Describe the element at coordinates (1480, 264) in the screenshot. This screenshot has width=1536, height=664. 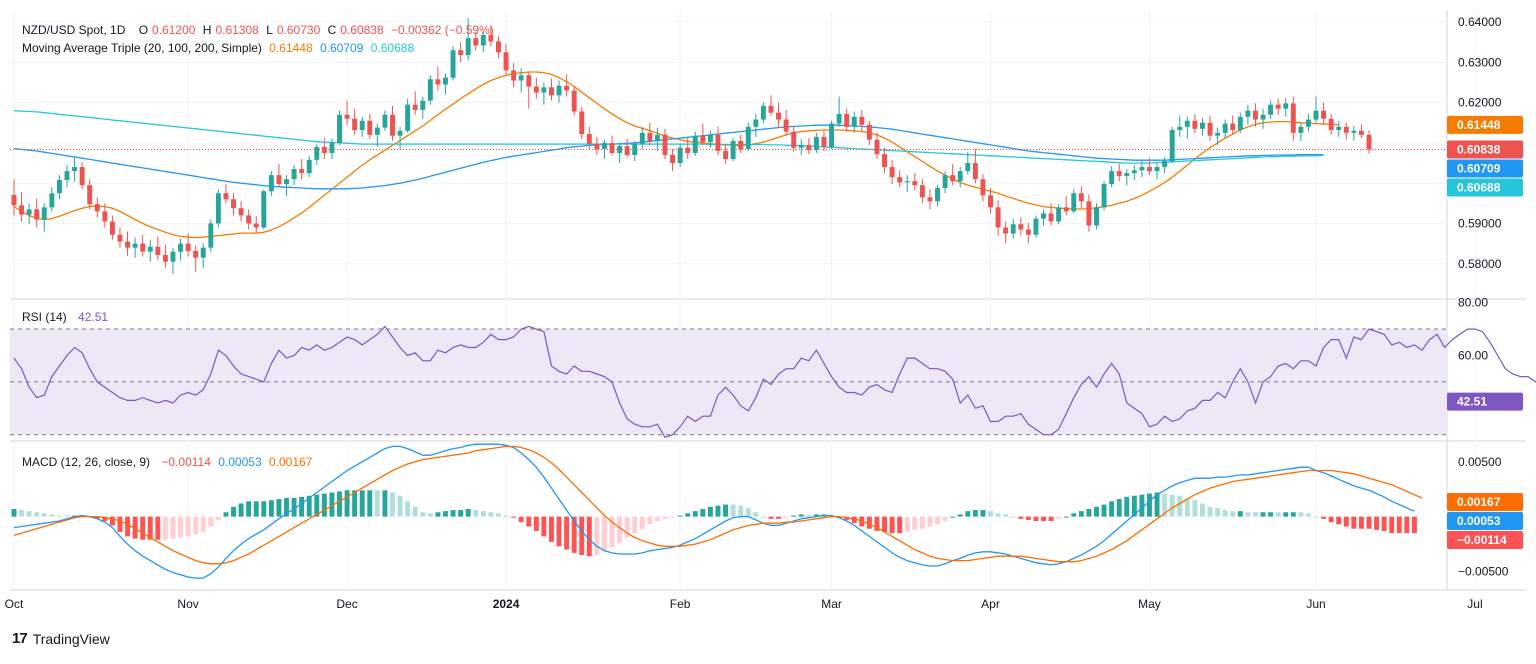
I see `price-tick-label: 0.58000` at that location.